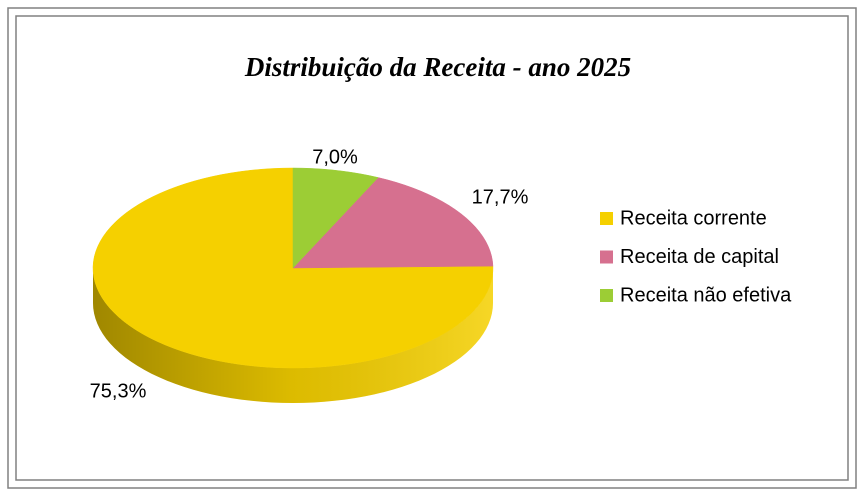 The width and height of the screenshot is (864, 500). Describe the element at coordinates (293, 335) in the screenshot. I see `slice-side-shade` at that location.